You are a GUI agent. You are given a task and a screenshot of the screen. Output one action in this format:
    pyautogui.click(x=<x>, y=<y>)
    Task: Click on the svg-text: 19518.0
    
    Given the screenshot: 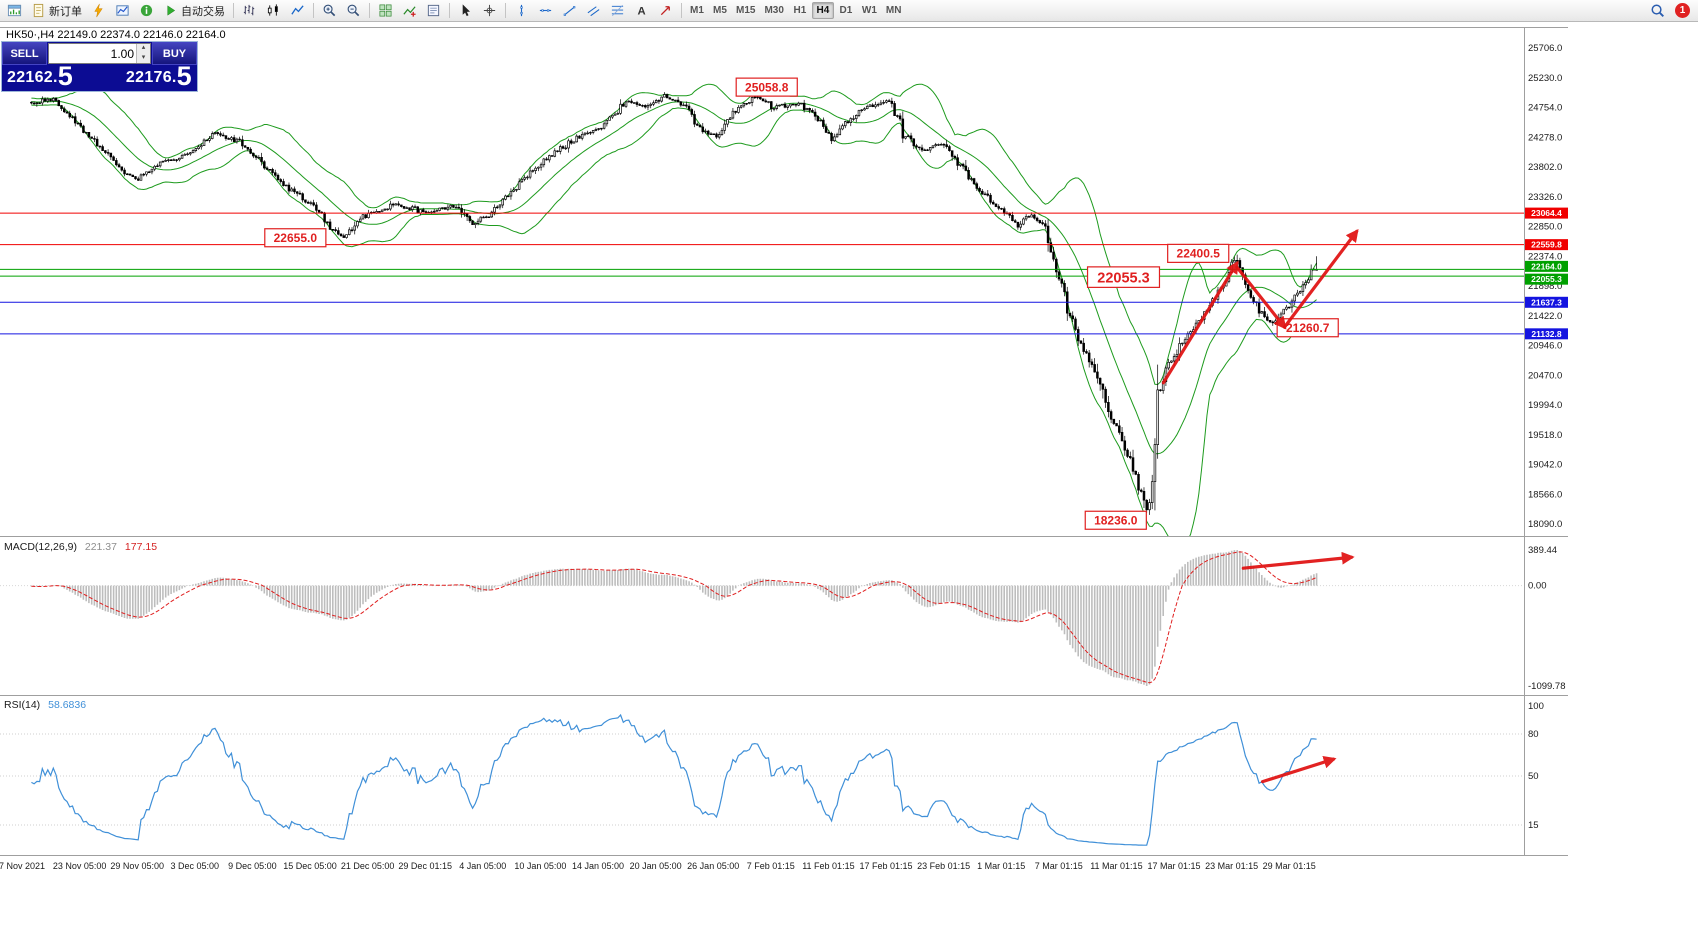 What is the action you would take?
    pyautogui.click(x=1545, y=435)
    